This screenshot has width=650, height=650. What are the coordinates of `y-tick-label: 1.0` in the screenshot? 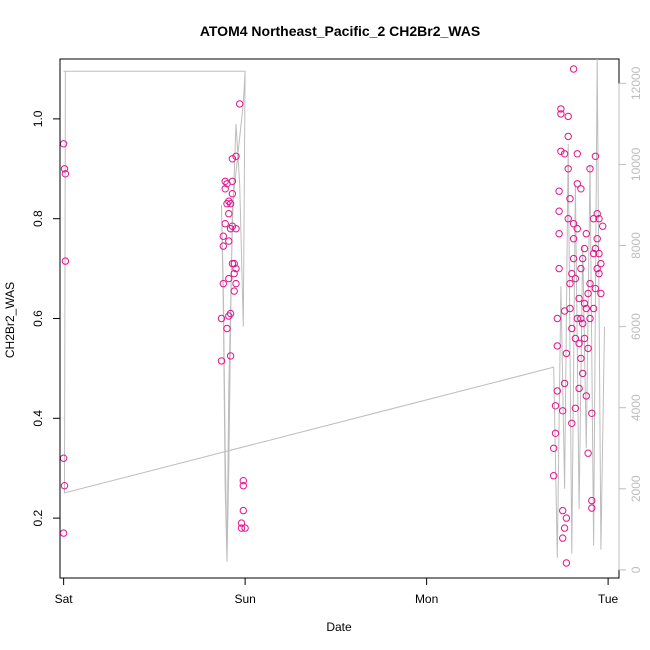 It's located at (38, 118).